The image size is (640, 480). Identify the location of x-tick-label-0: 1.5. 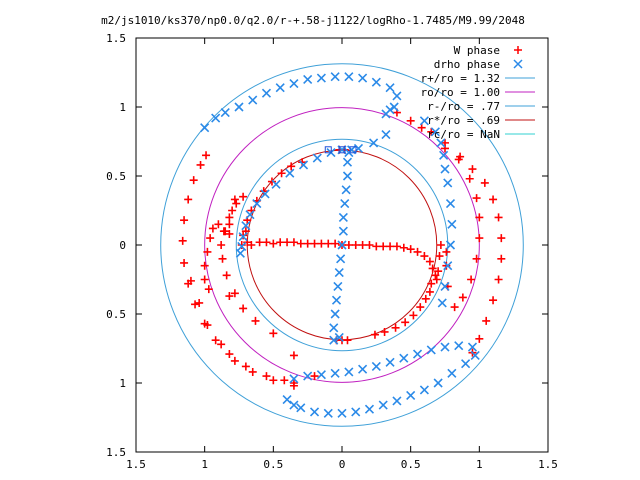
(136, 464).